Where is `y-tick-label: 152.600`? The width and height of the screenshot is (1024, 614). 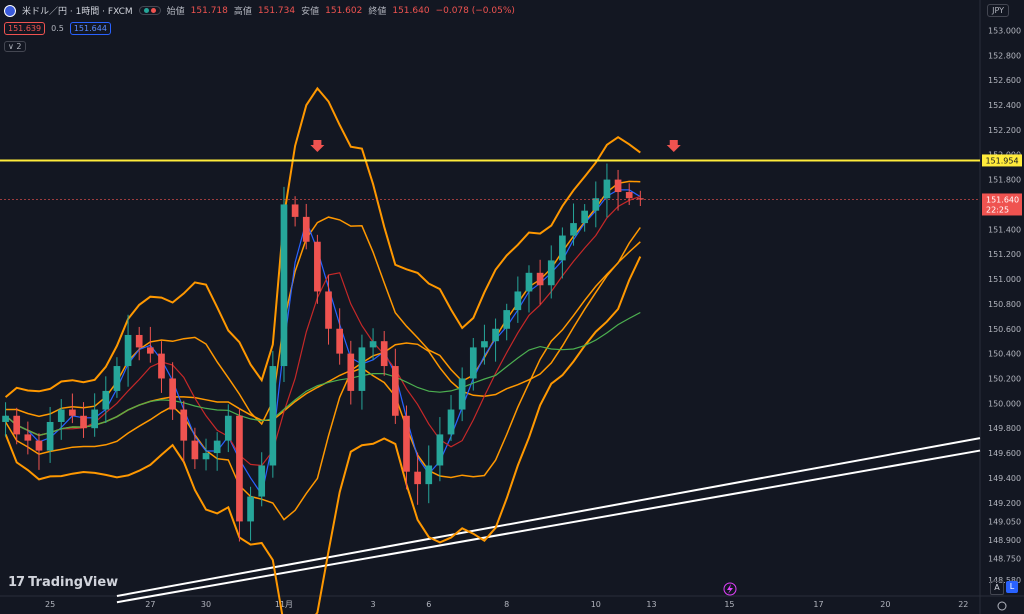
y-tick-label: 152.600 is located at coordinates (1004, 80).